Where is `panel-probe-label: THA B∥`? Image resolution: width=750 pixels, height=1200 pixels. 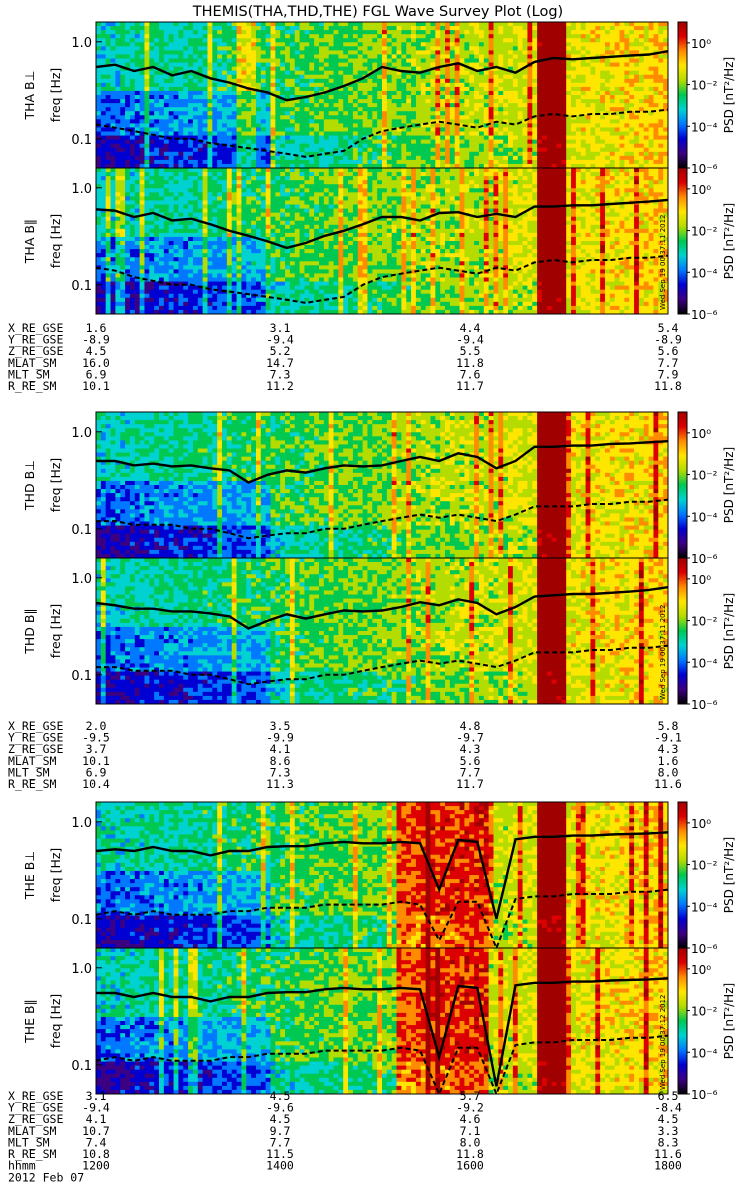
panel-probe-label: THA B∥ is located at coordinates (29, 241).